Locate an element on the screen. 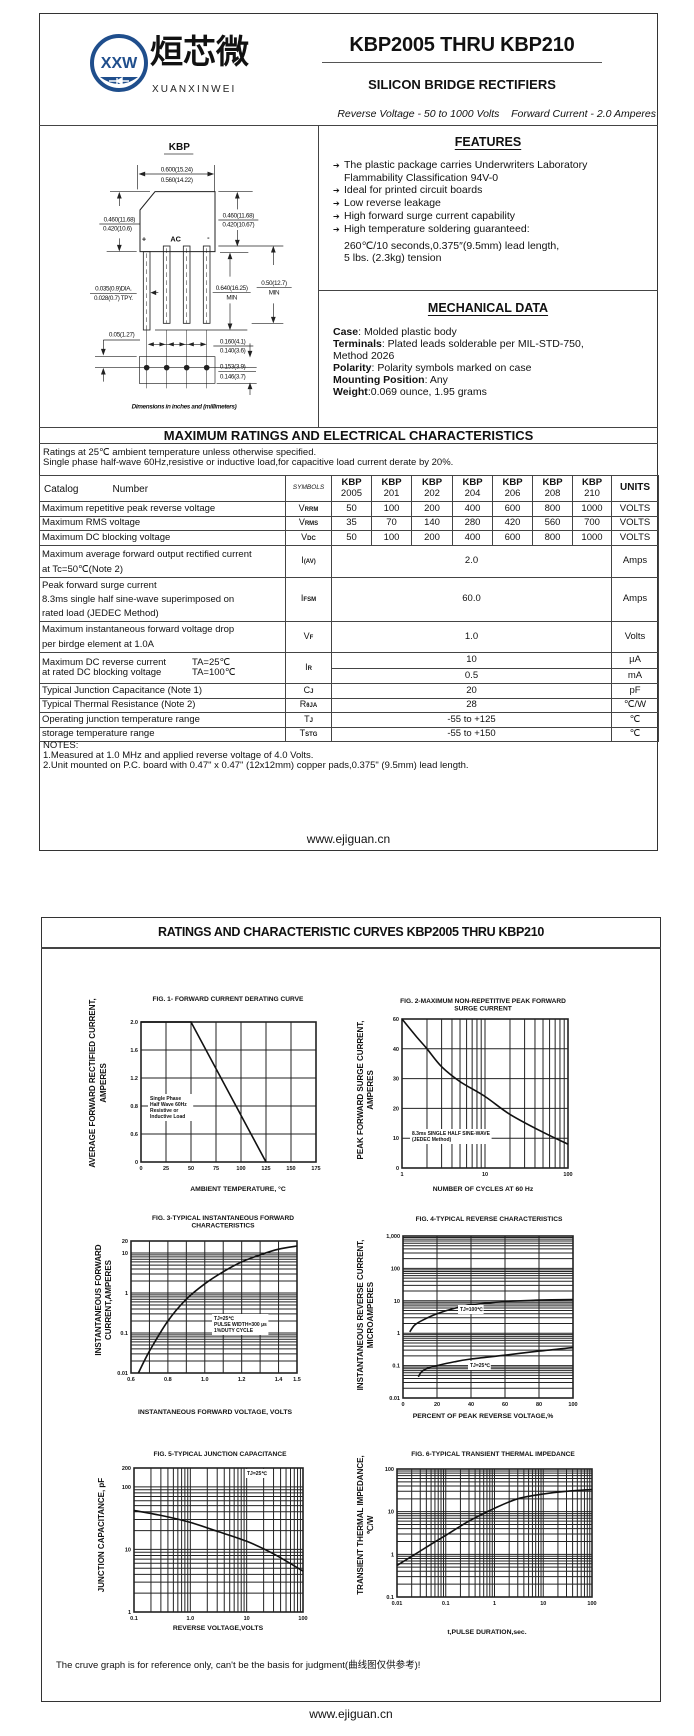 Image resolution: width=694 pixels, height=1736 pixels. company-logo: XXW 烜芯微 XUANXINWEI is located at coordinates (175, 66).